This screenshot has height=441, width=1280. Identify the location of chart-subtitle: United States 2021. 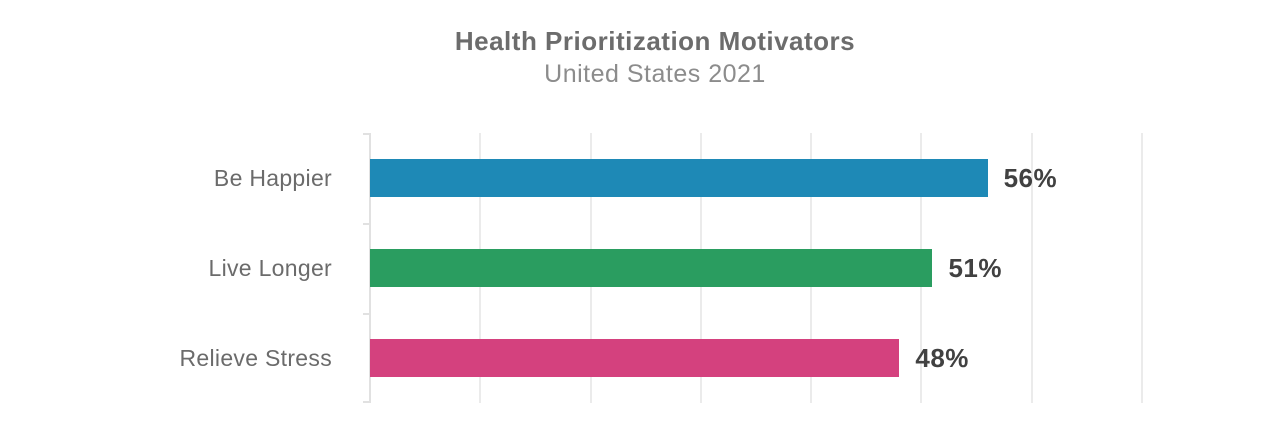
(655, 74).